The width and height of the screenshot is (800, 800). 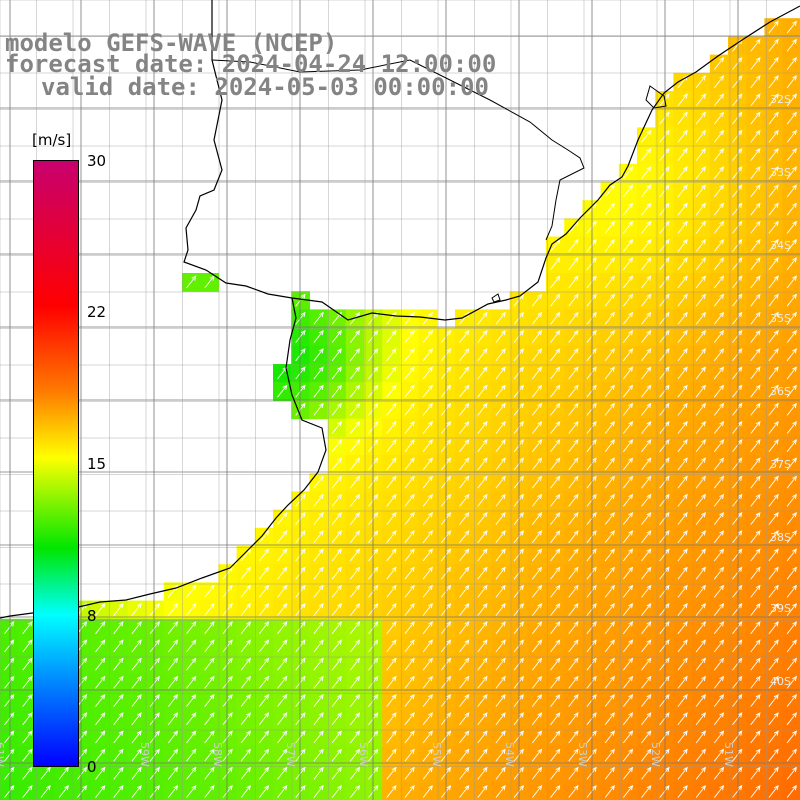 I want to click on longitude-label: 51W, so click(x=728, y=754).